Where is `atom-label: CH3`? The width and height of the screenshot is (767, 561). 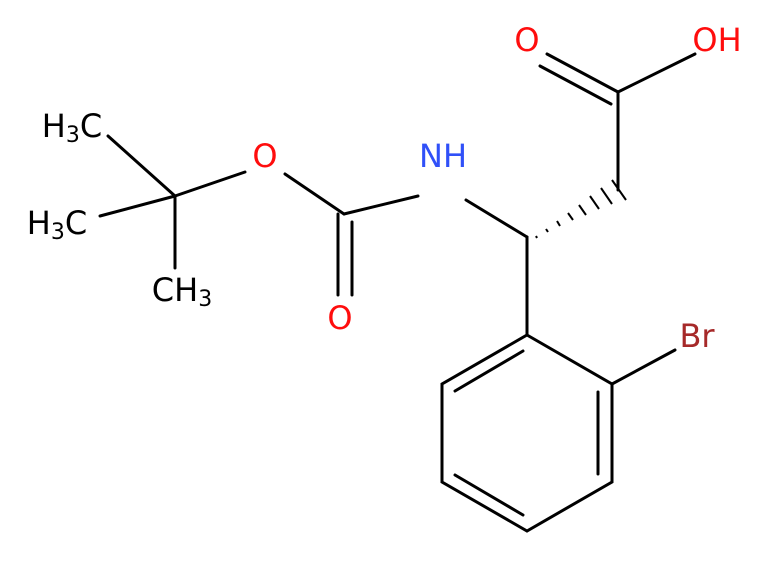
atom-label: CH3 is located at coordinates (182, 291).